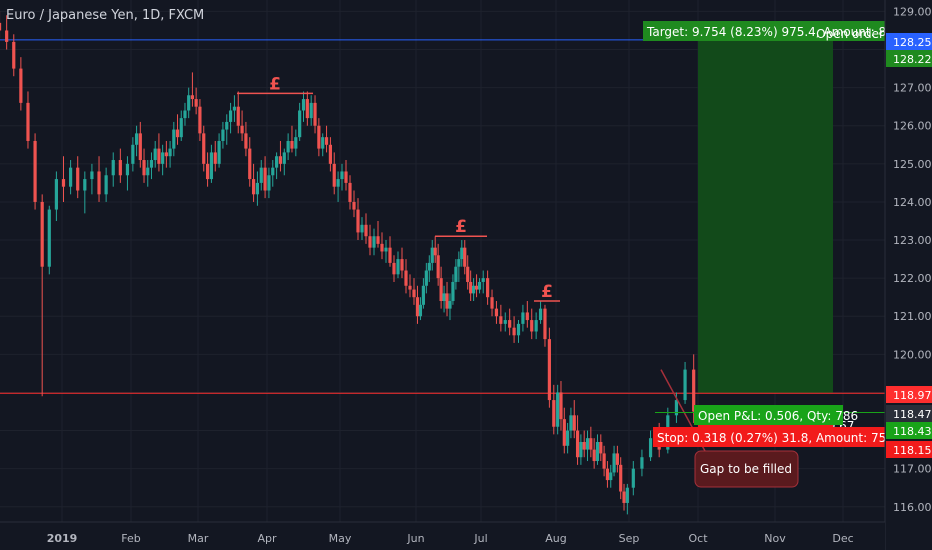 The width and height of the screenshot is (932, 550). I want to click on price-badge-target: 128.227, so click(909, 58).